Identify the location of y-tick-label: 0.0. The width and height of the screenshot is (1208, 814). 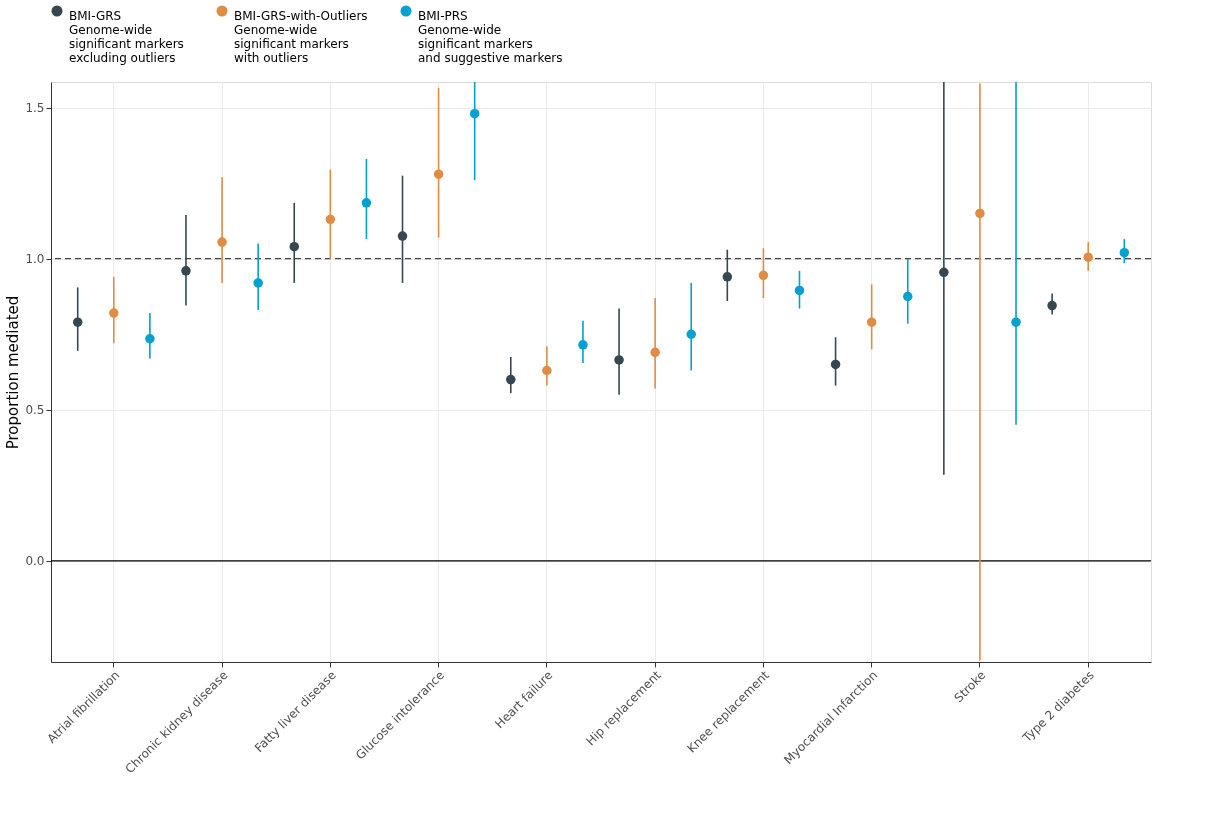
(35, 561).